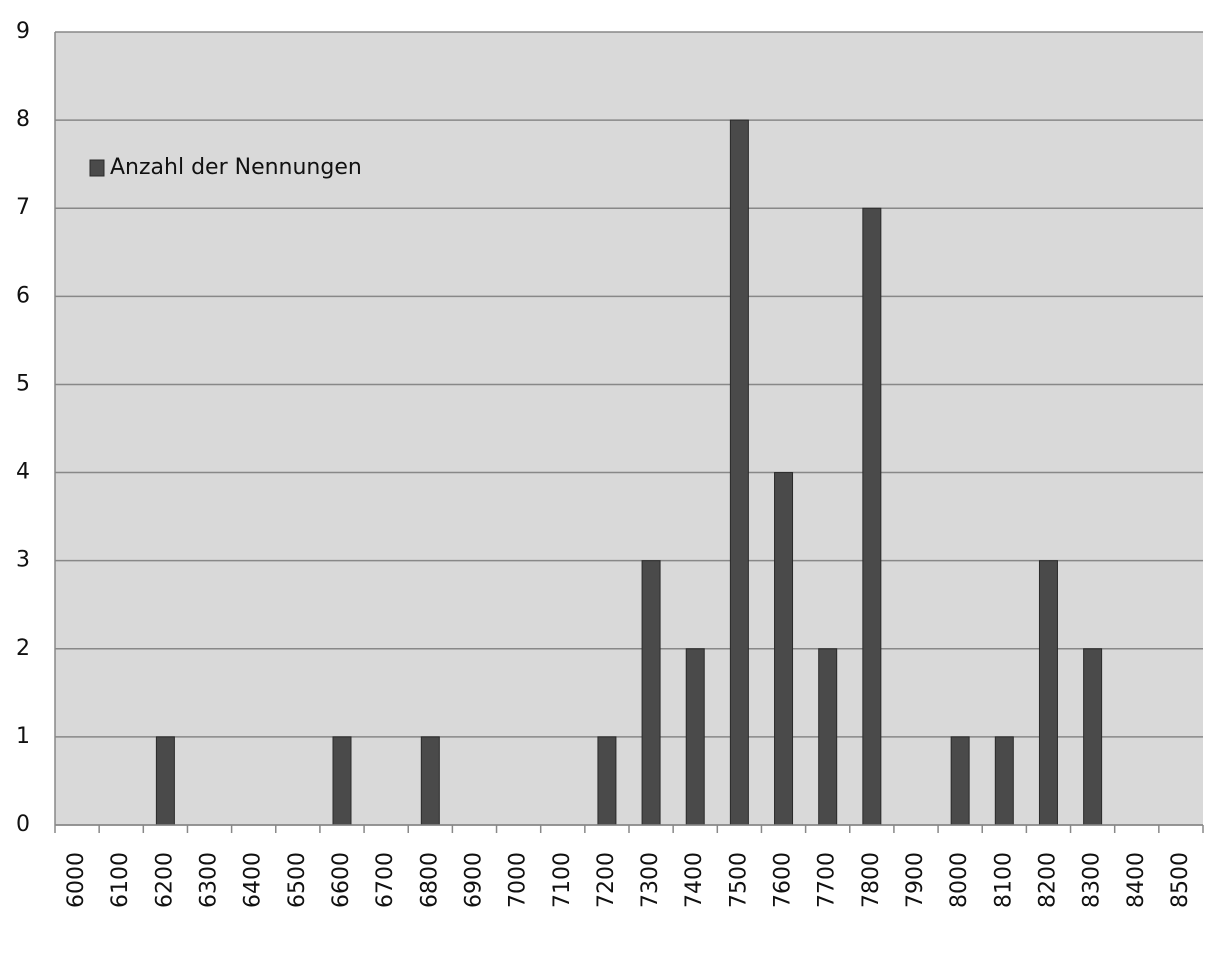  I want to click on x-tick-label: 6900, so click(473, 880).